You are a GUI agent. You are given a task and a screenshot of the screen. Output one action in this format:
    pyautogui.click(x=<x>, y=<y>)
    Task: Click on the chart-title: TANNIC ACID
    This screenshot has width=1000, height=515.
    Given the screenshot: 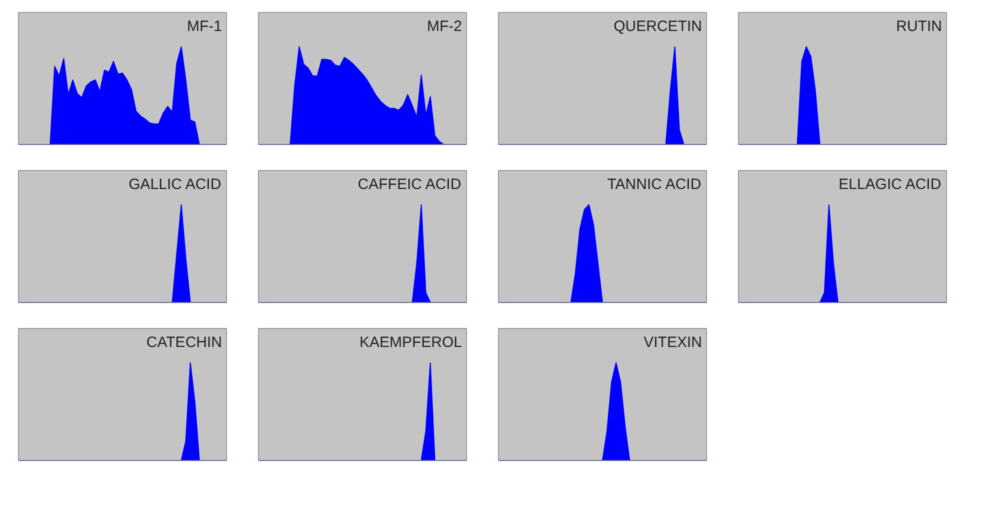 What is the action you would take?
    pyautogui.click(x=654, y=184)
    